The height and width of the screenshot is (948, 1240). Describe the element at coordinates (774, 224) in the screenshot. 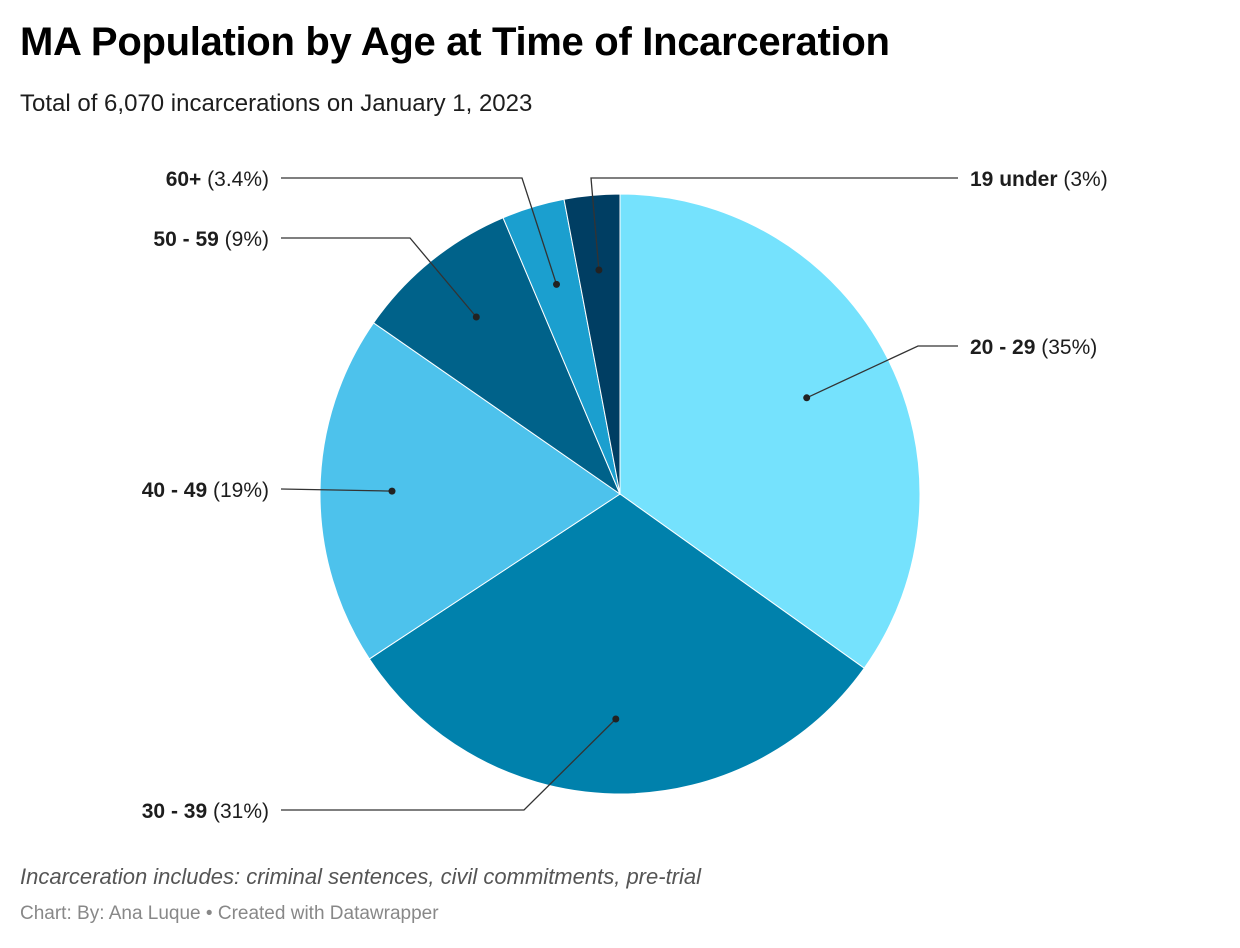

I see `leader-line-19-under` at that location.